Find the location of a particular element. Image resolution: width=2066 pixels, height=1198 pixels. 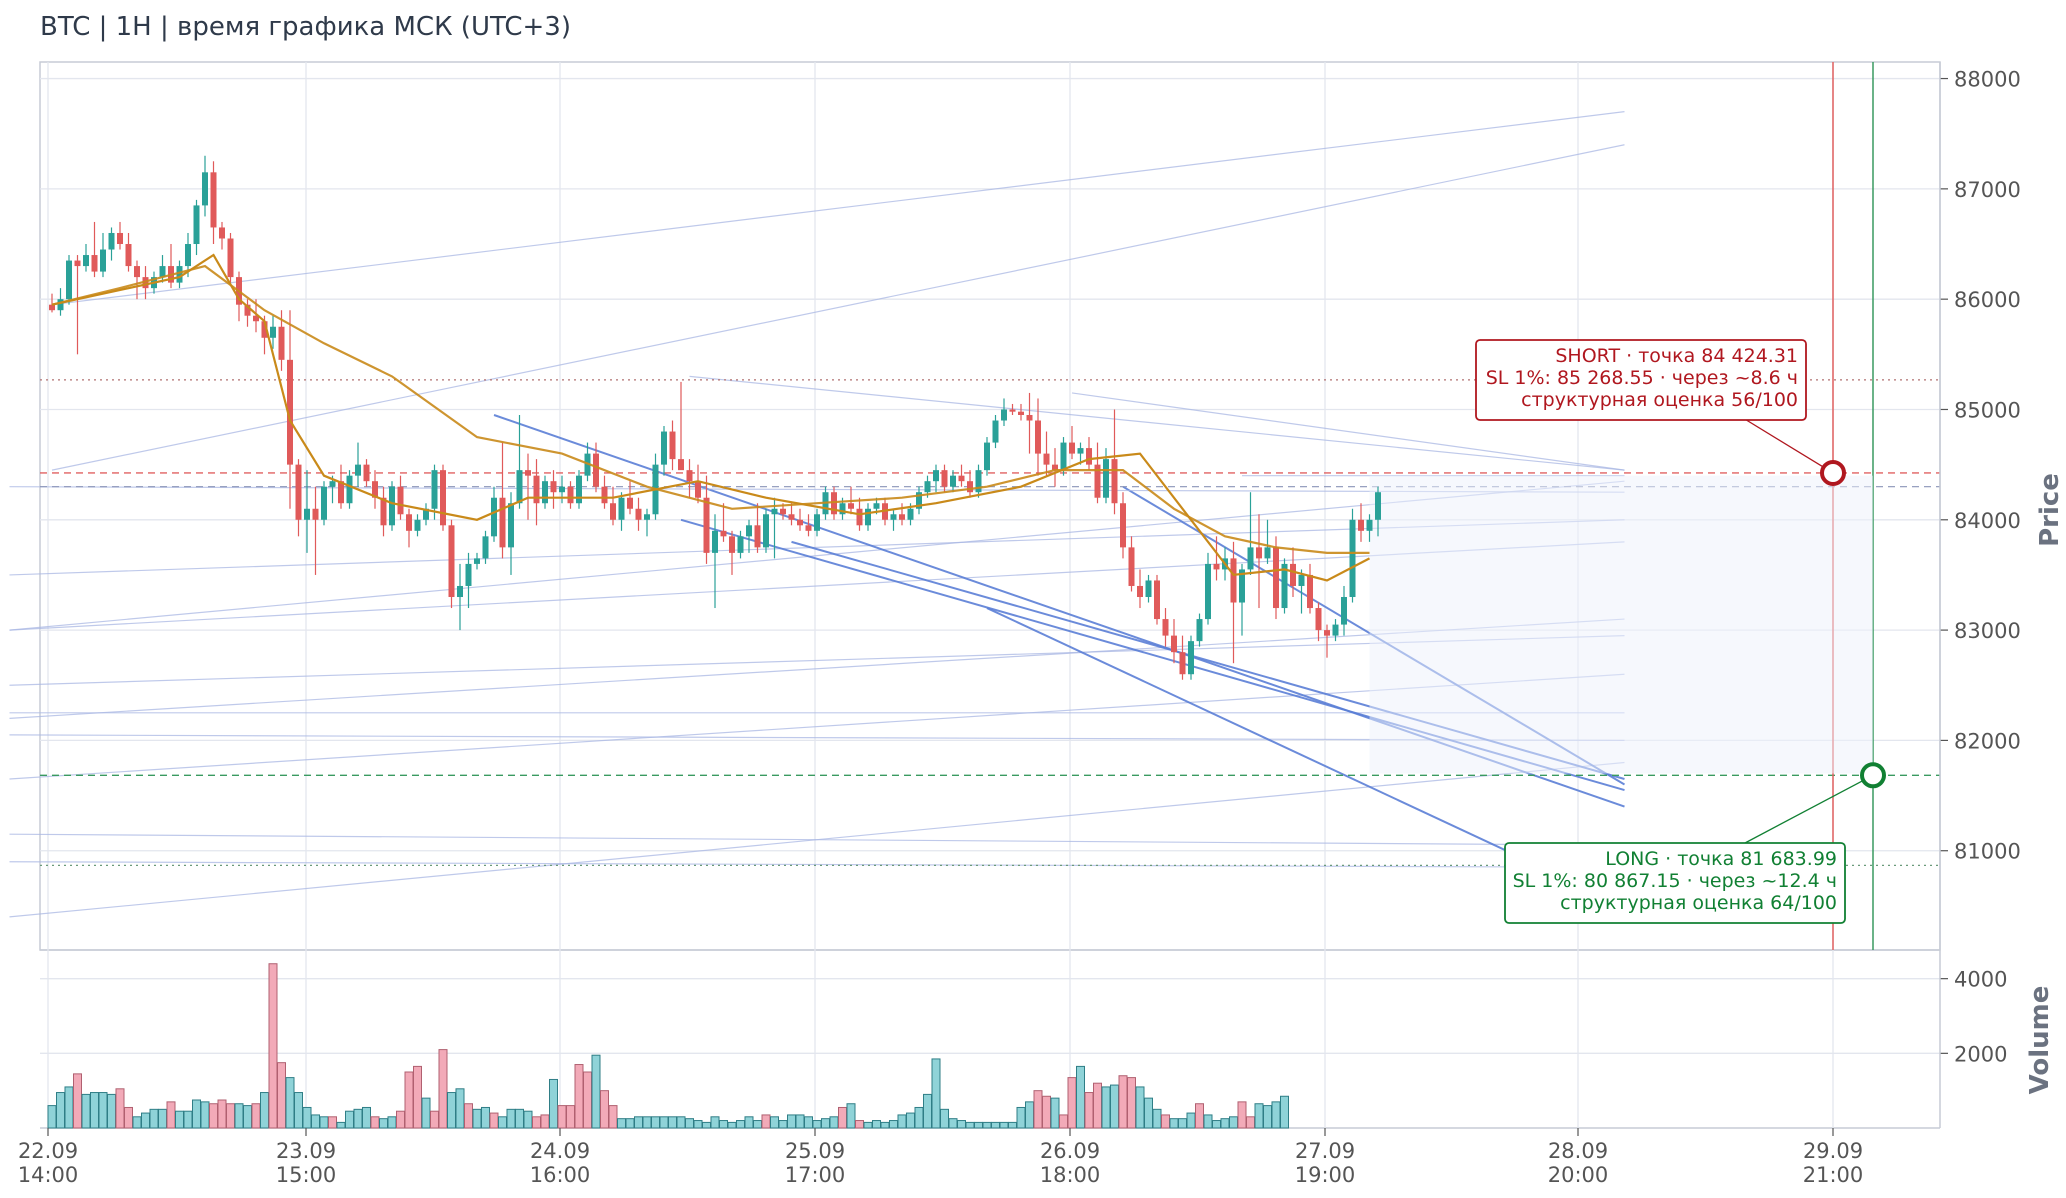

price-tick-label: 82000 is located at coordinates (1987, 741).